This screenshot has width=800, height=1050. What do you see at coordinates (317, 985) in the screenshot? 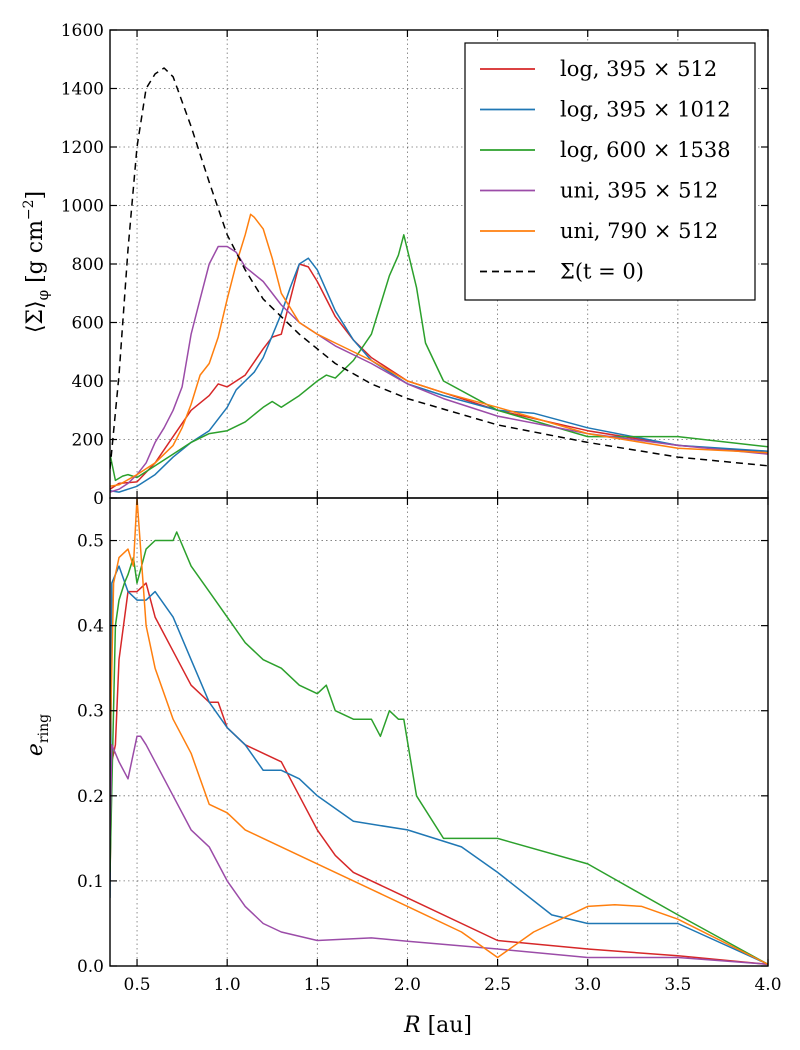
I see `xtick-label: 1.5` at bounding box center [317, 985].